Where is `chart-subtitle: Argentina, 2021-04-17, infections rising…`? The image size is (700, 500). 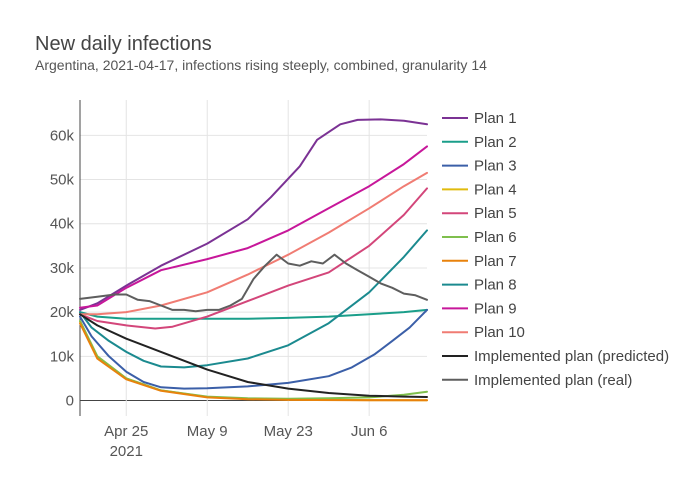 chart-subtitle: Argentina, 2021-04-17, infections rising… is located at coordinates (261, 65).